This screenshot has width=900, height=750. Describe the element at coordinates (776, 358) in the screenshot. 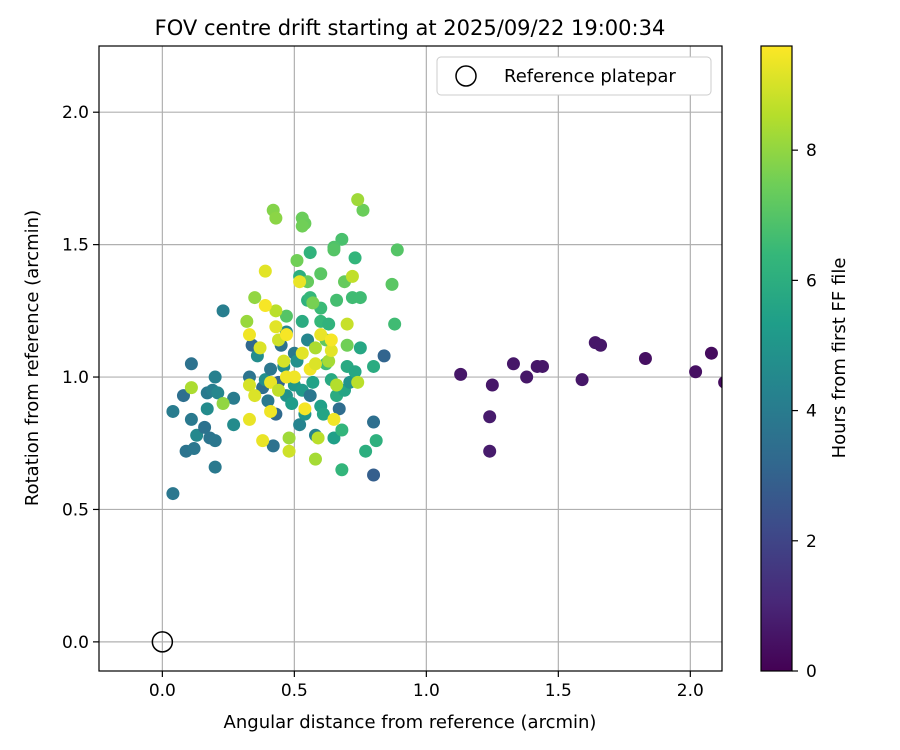

I see `colorbar-gradient` at that location.